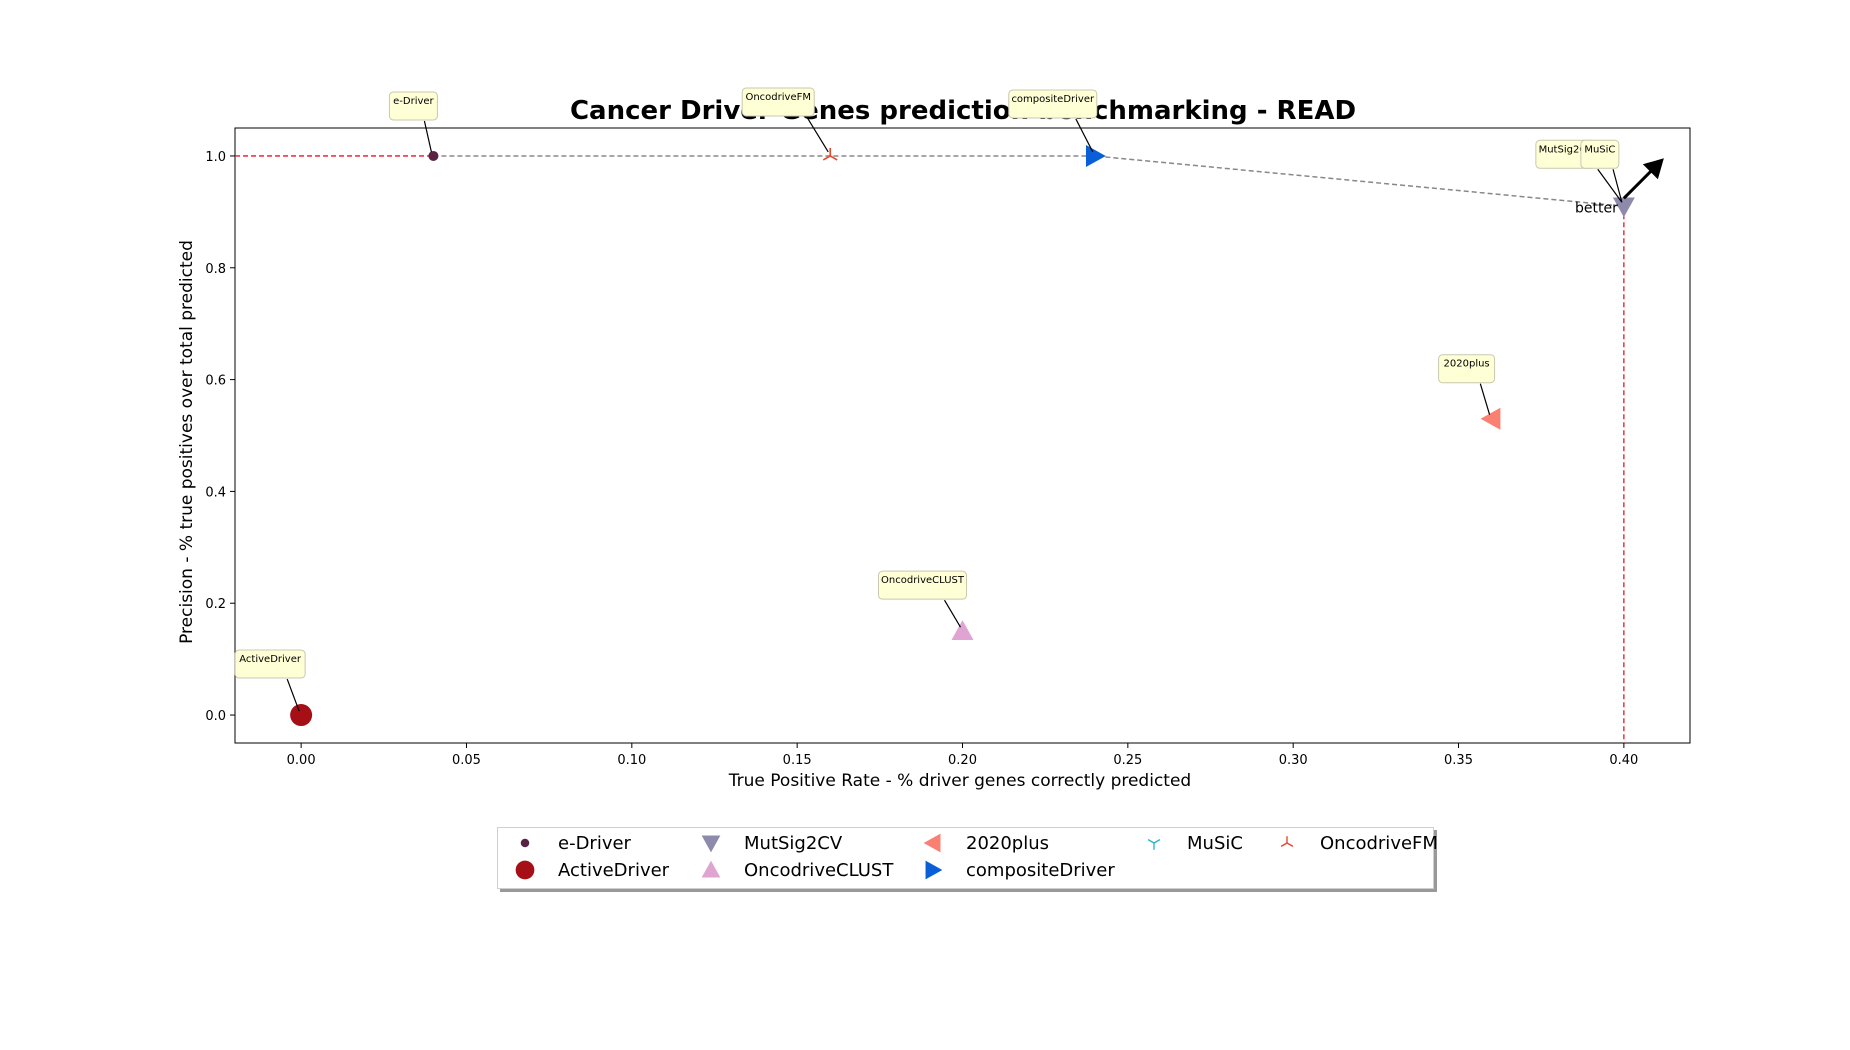 The image size is (1850, 1050). I want to click on y-tick-label: 0.0, so click(215, 716).